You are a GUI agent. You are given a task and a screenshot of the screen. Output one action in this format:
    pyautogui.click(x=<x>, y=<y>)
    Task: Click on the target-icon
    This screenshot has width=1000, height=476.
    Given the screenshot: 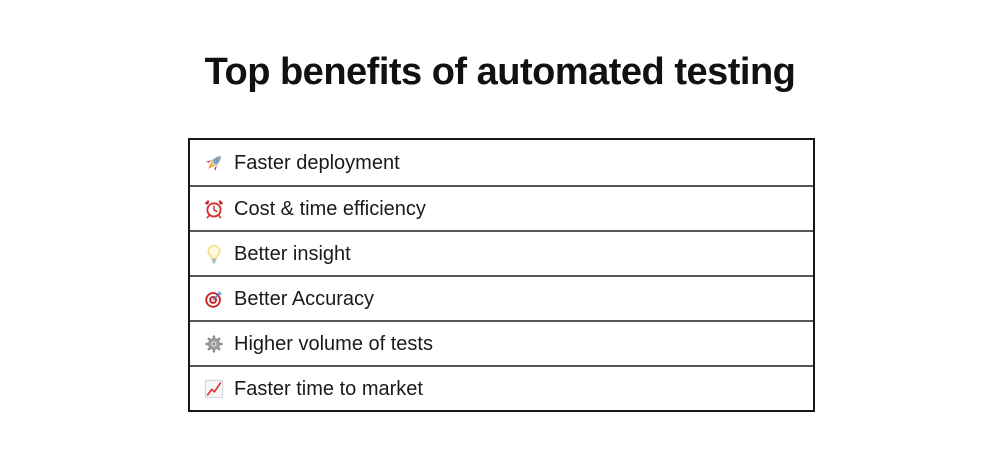 What is the action you would take?
    pyautogui.click(x=214, y=299)
    